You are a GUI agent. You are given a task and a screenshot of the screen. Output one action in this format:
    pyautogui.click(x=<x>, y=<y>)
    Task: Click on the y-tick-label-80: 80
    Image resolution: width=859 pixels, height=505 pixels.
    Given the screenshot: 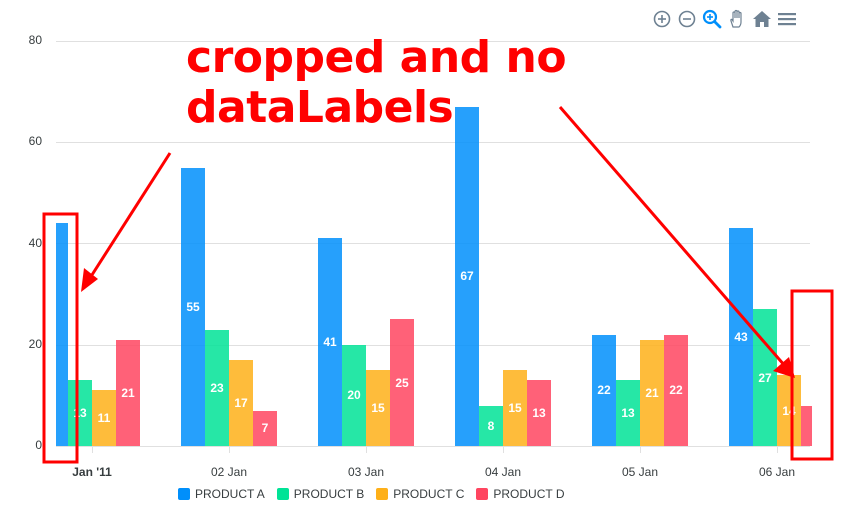 What is the action you would take?
    pyautogui.click(x=35, y=40)
    